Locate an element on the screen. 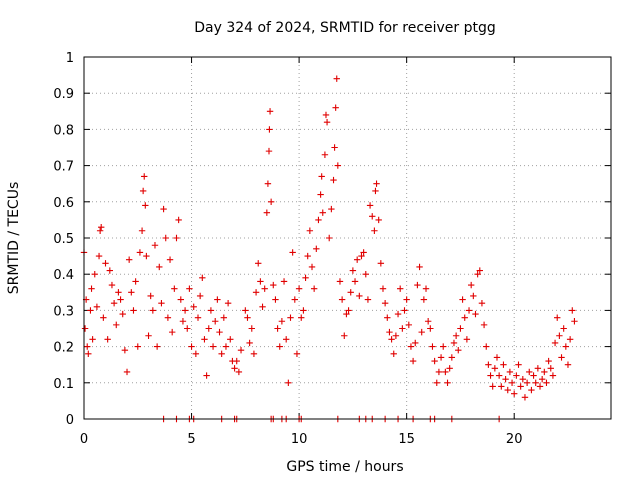  x-axis-label: GPS time / hours is located at coordinates (344, 467).